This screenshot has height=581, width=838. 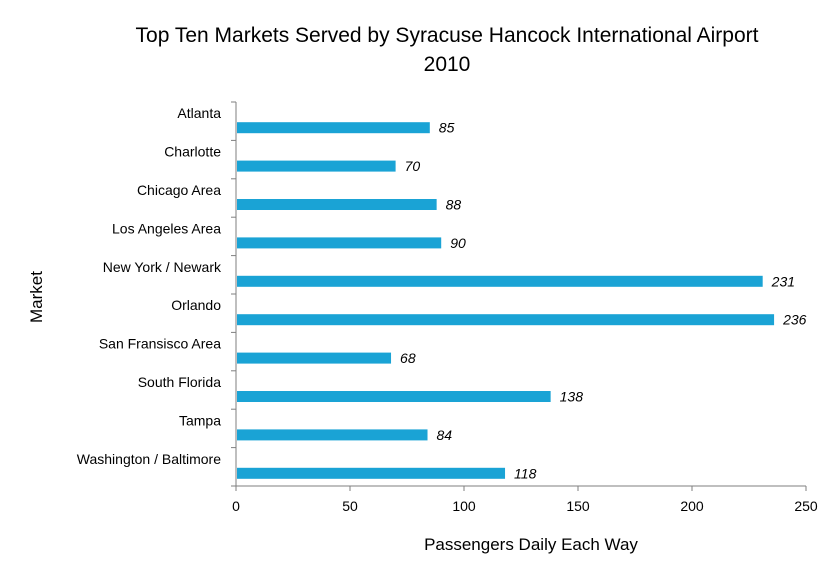 I want to click on category-label: Charlotte, so click(x=192, y=152).